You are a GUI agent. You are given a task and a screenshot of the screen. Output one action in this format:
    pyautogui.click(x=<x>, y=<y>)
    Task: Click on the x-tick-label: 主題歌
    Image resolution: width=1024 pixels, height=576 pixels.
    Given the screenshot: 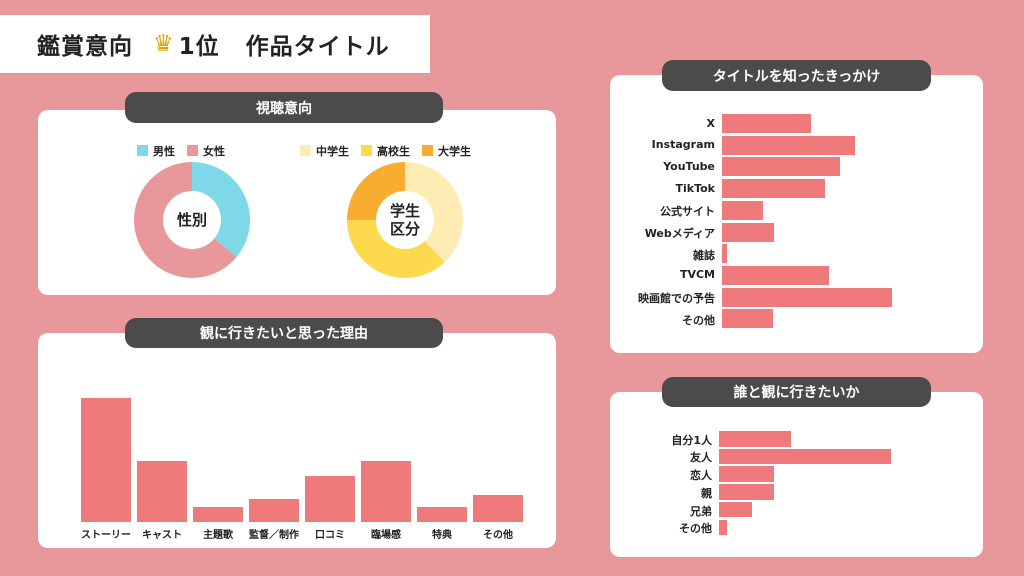 What is the action you would take?
    pyautogui.click(x=218, y=535)
    